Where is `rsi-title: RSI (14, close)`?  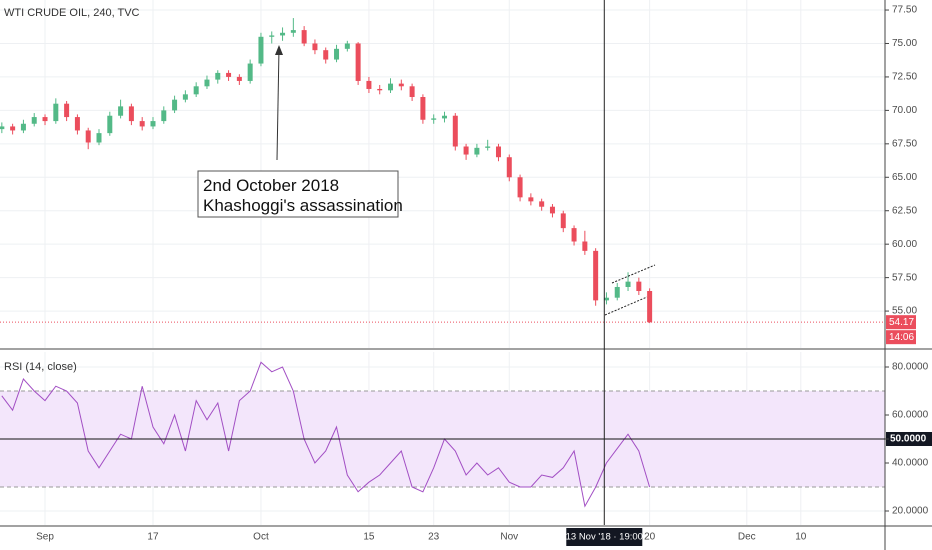 rsi-title: RSI (14, close) is located at coordinates (40, 367).